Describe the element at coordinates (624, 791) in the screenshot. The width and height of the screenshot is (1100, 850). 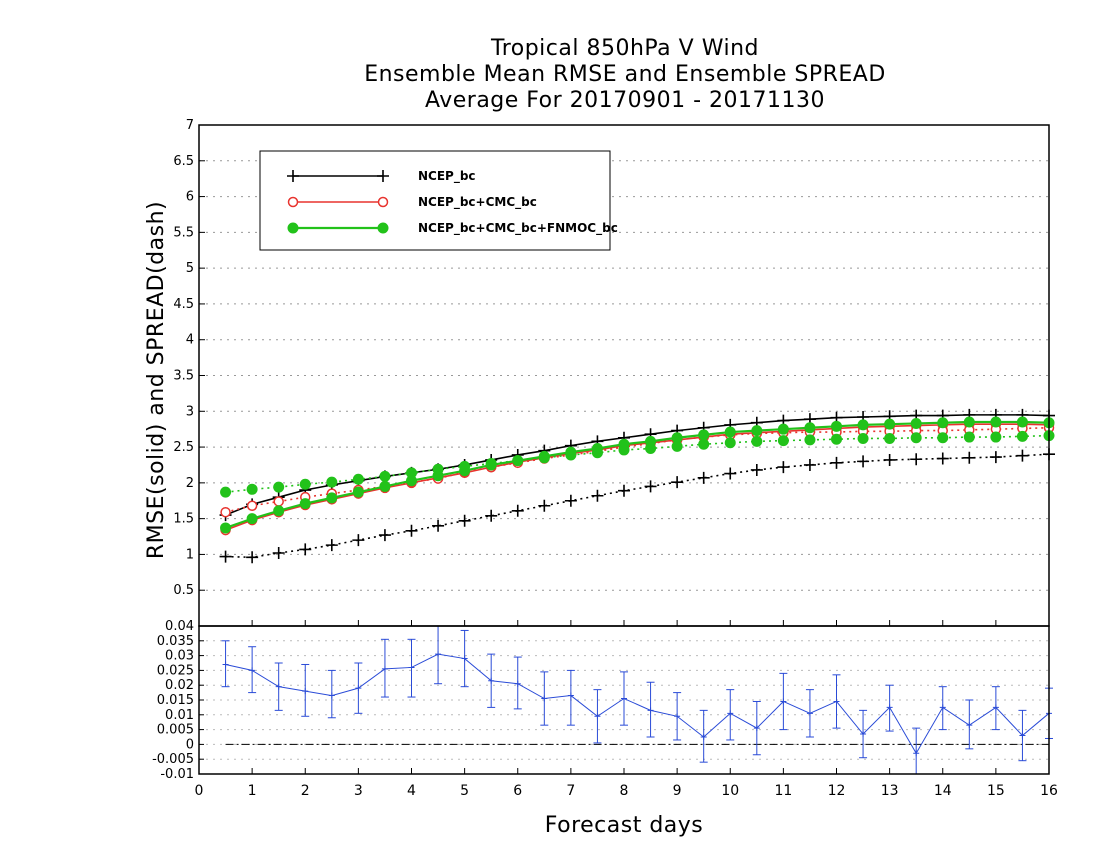
I see `x-tick-label: 8` at that location.